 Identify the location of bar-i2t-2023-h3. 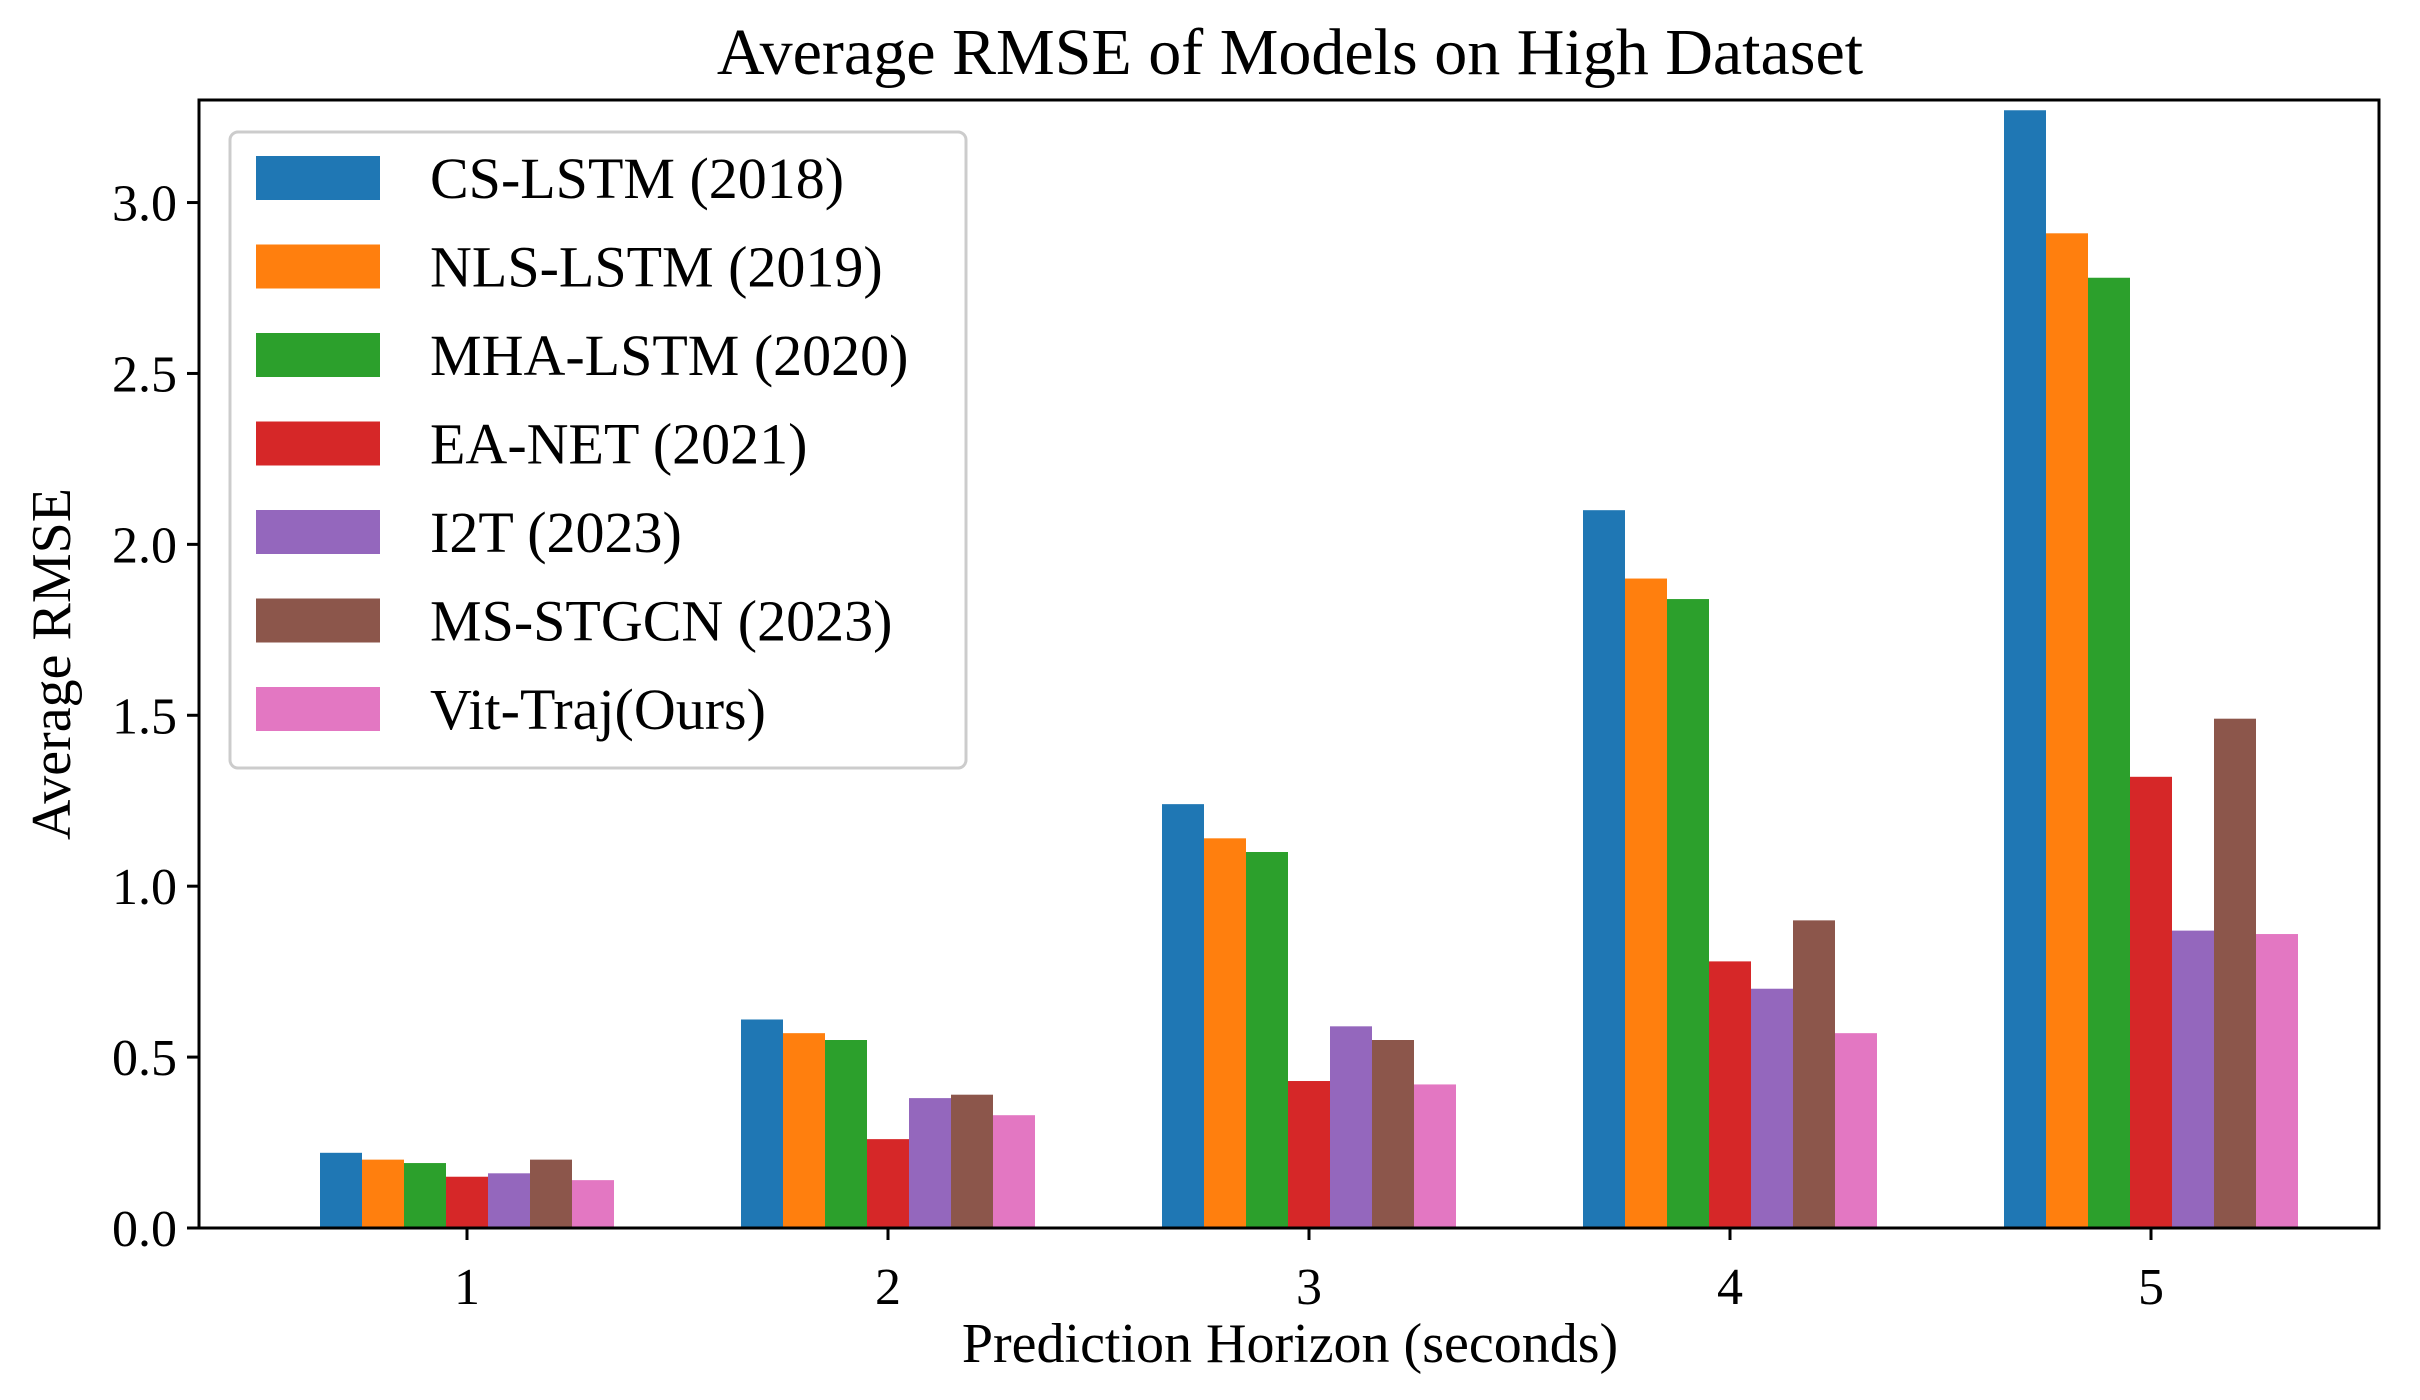
(1351, 1127).